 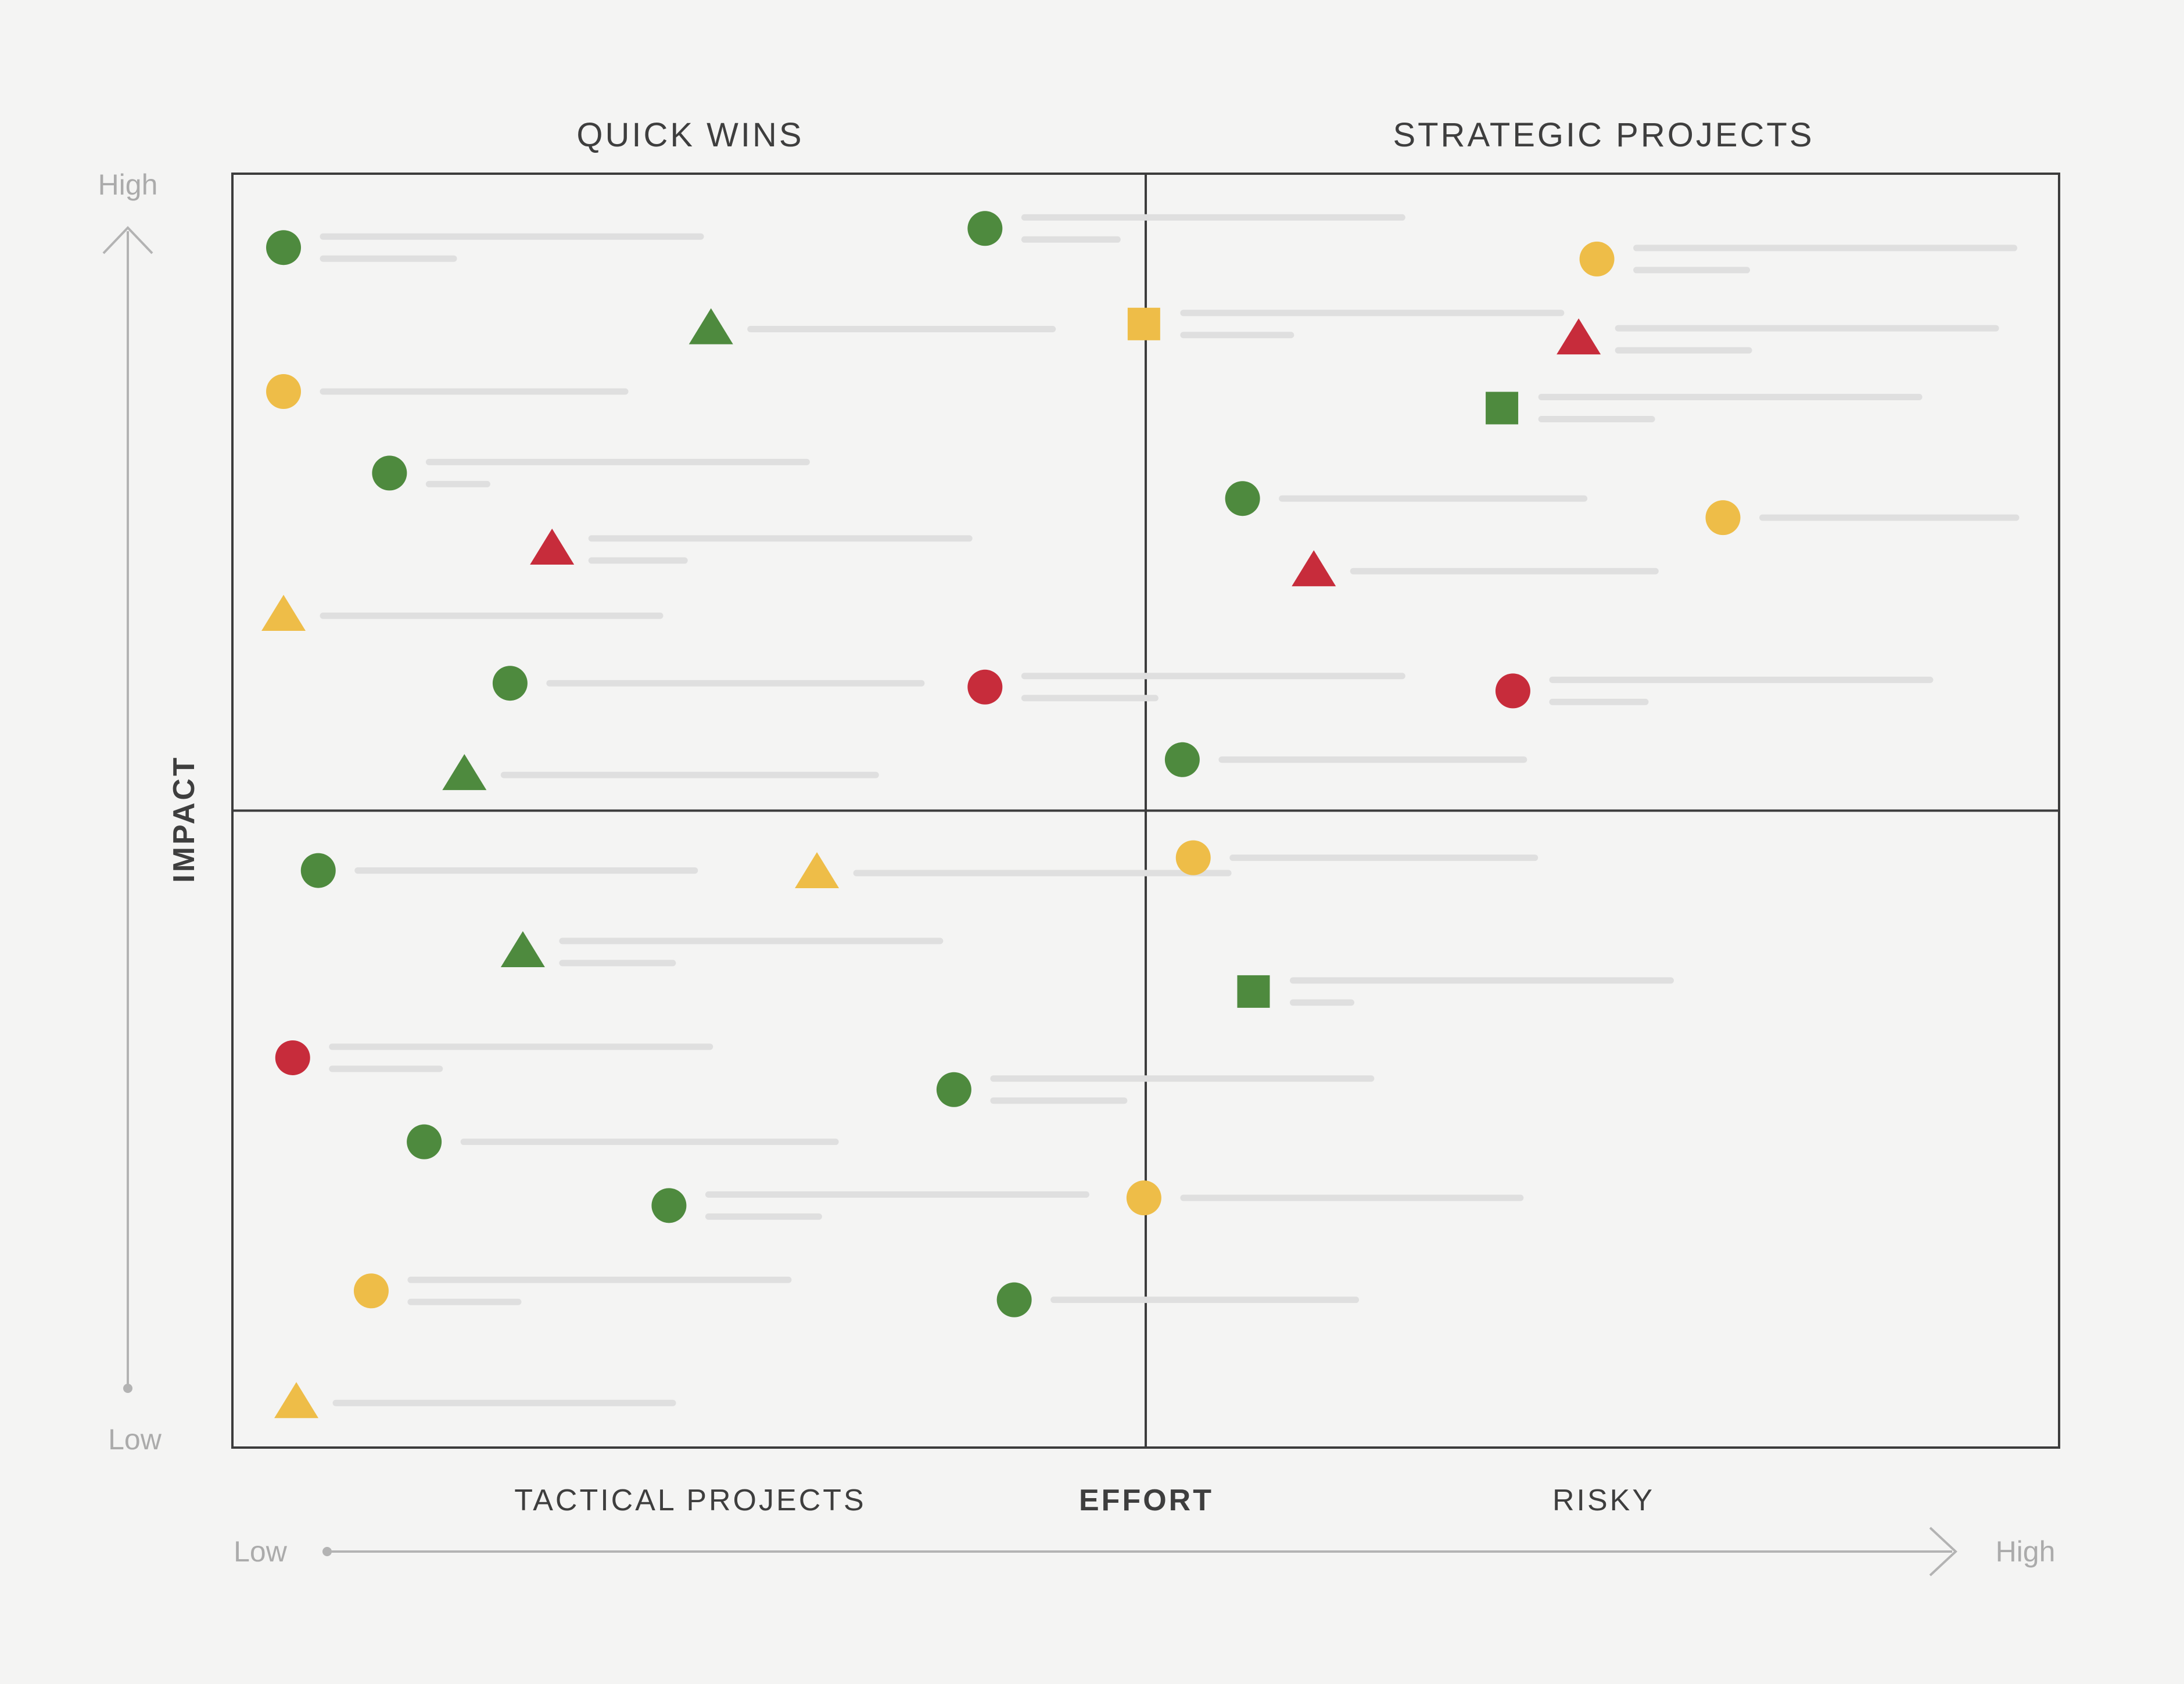 I want to click on y-axis-low-label: Low, so click(x=135, y=1439).